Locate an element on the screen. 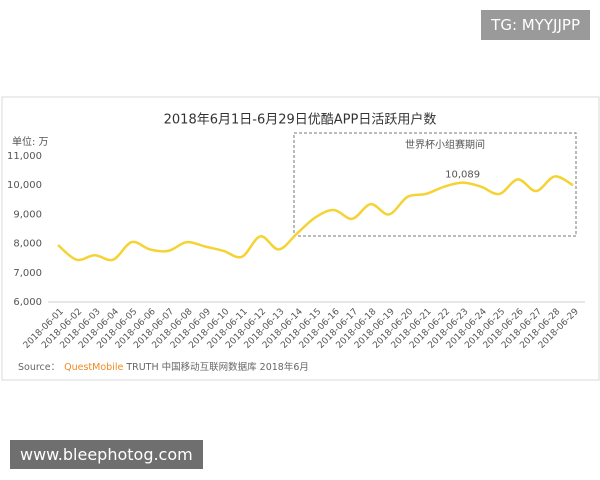 The image size is (600, 480). x-tick-label: 2018-06-03 is located at coordinates (81, 329).